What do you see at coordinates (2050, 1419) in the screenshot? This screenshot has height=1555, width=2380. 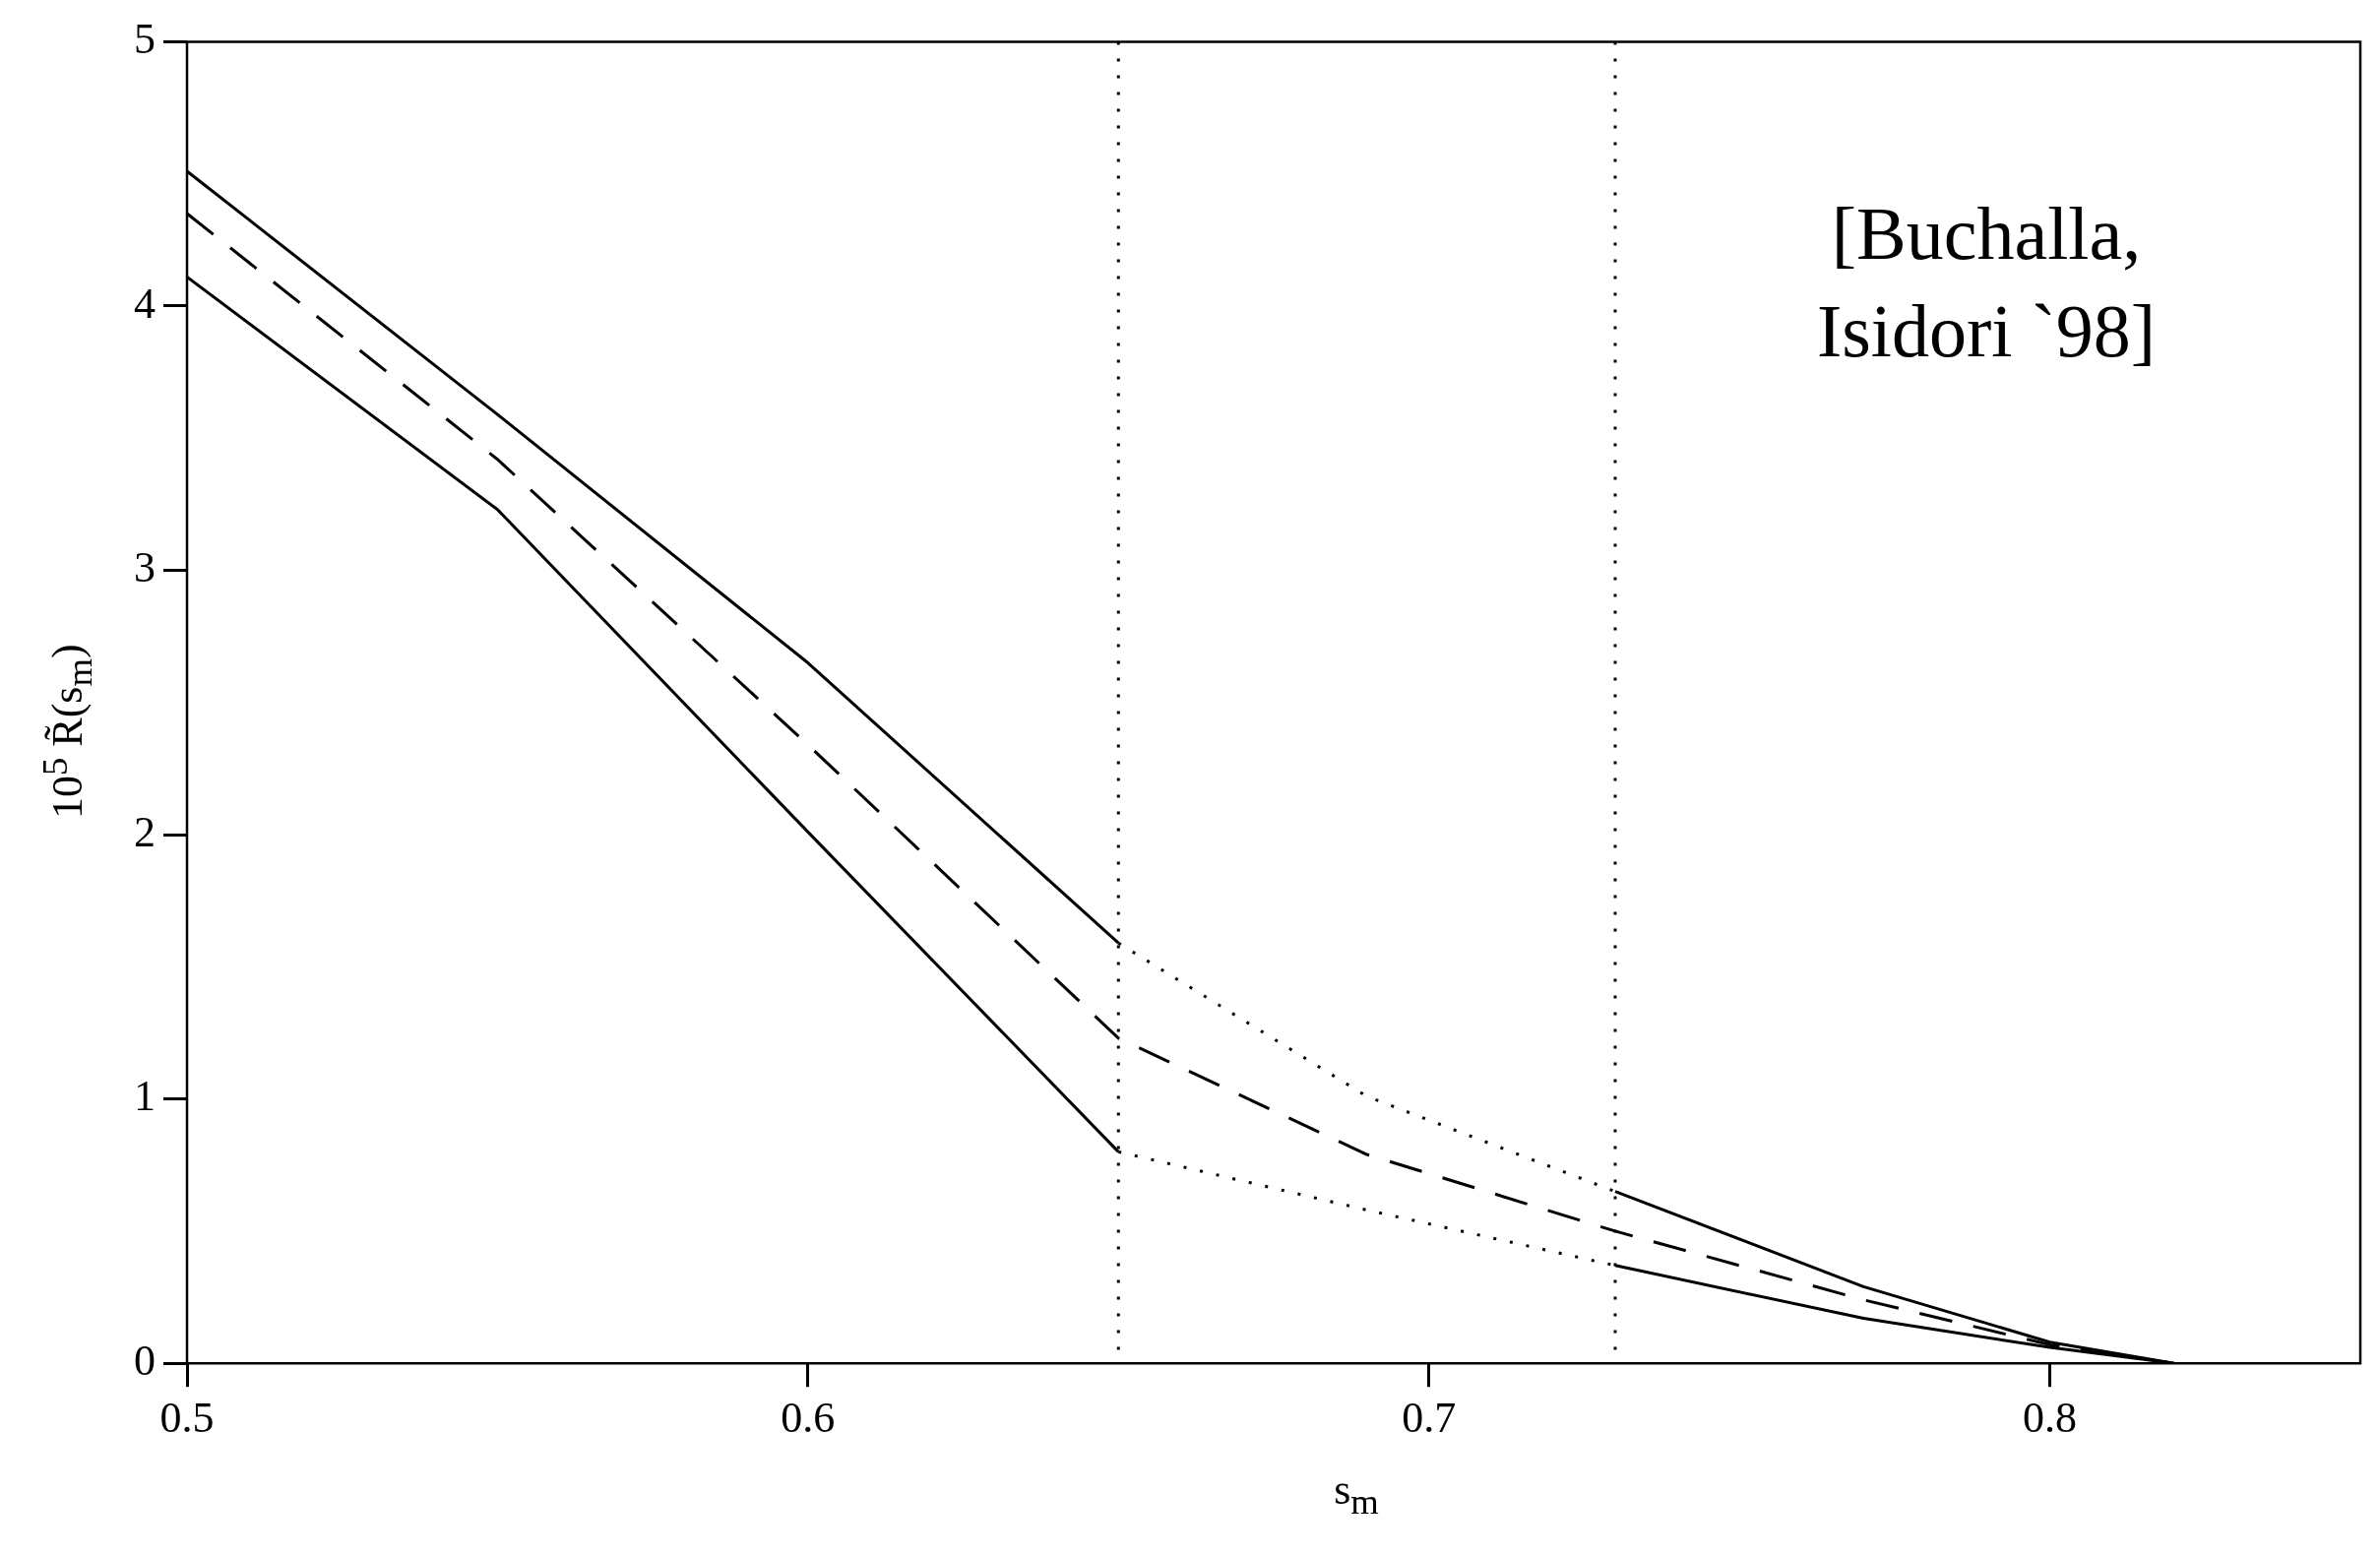 I see `x-tick-label: 0.8` at bounding box center [2050, 1419].